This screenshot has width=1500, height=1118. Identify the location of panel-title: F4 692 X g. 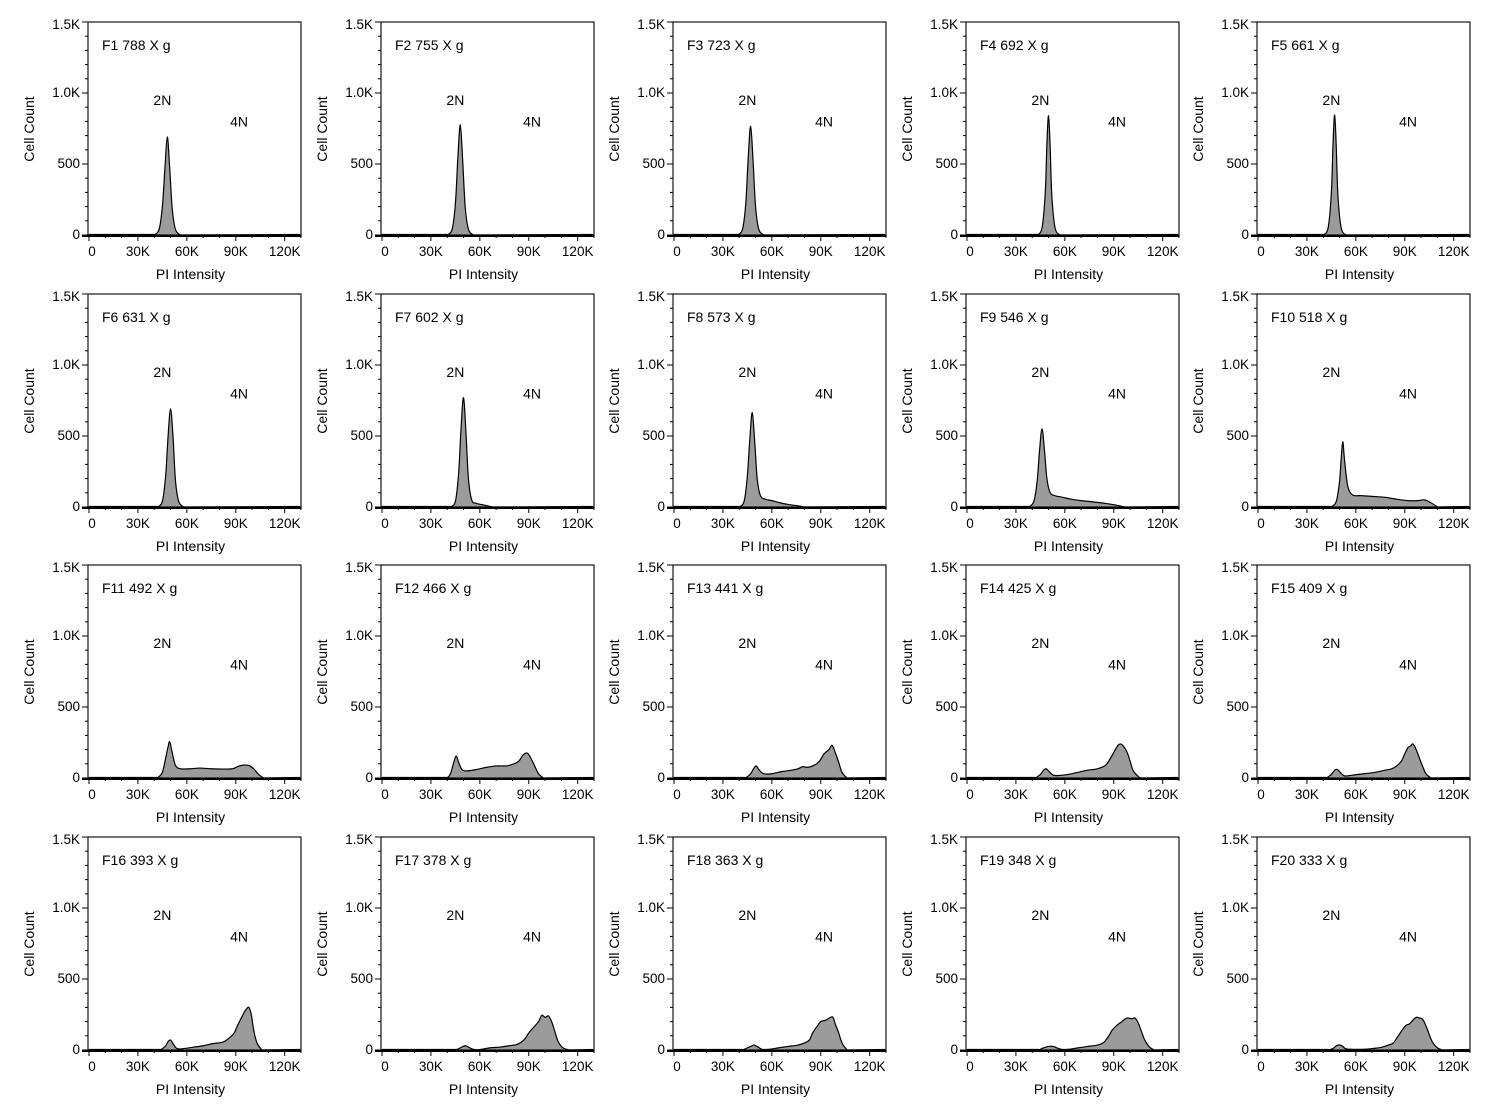
(1014, 45).